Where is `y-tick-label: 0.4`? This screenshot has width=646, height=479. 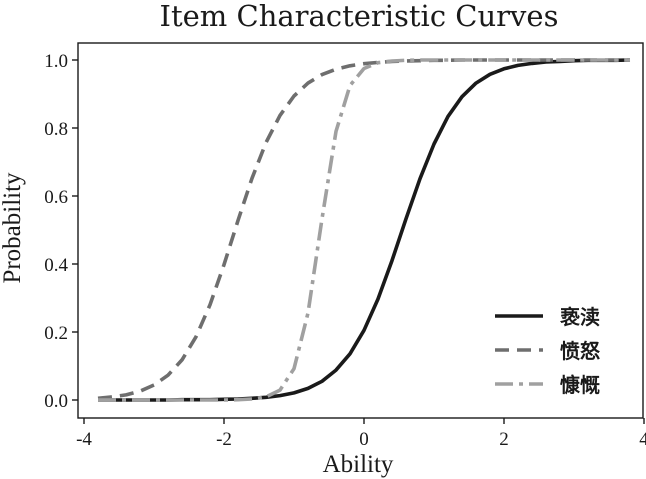 y-tick-label: 0.4 is located at coordinates (56, 265).